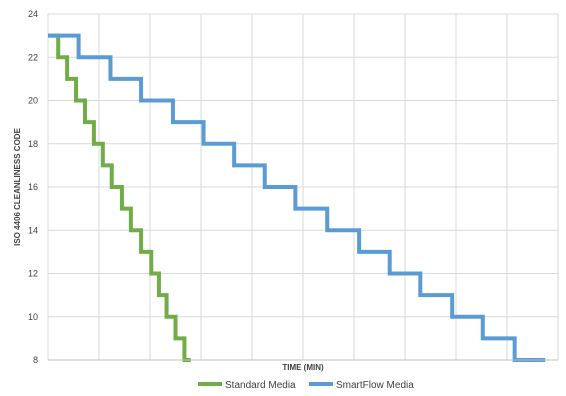 The height and width of the screenshot is (396, 566). What do you see at coordinates (33, 101) in the screenshot?
I see `y-tick-label: 20` at bounding box center [33, 101].